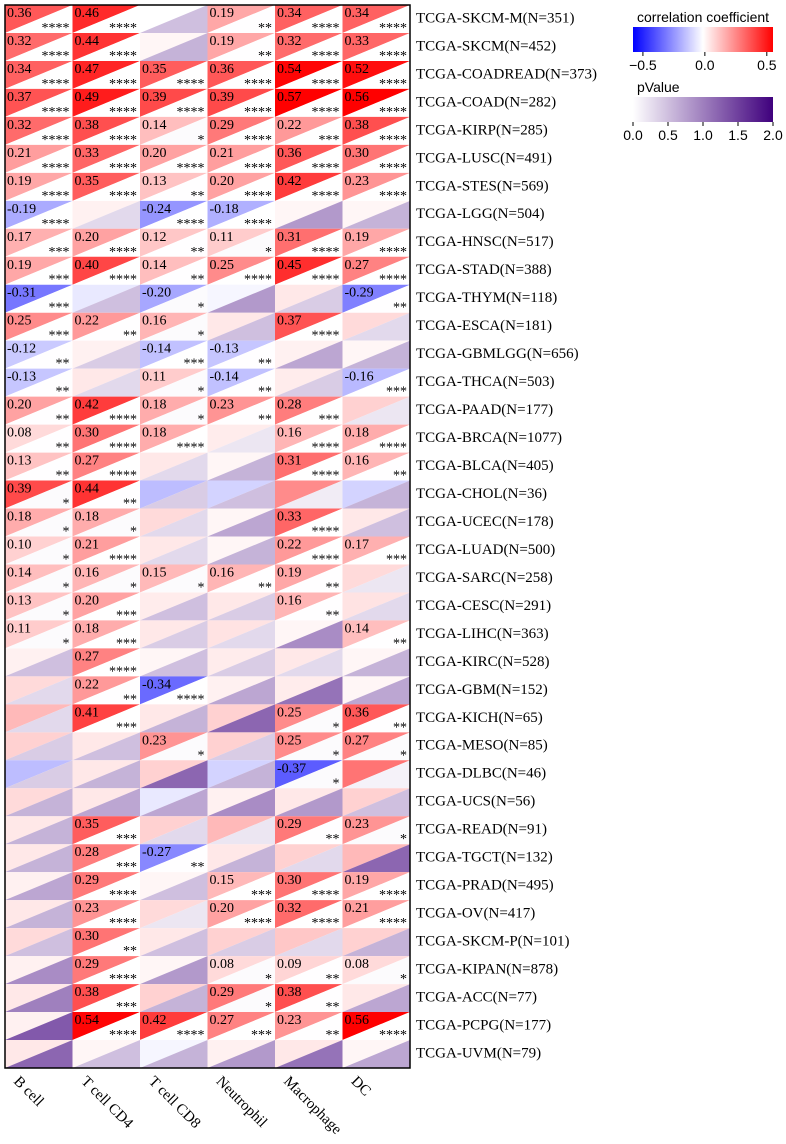 The image size is (786, 1144). Describe the element at coordinates (156, 349) in the screenshot. I see `cor-label: -0.14` at that location.